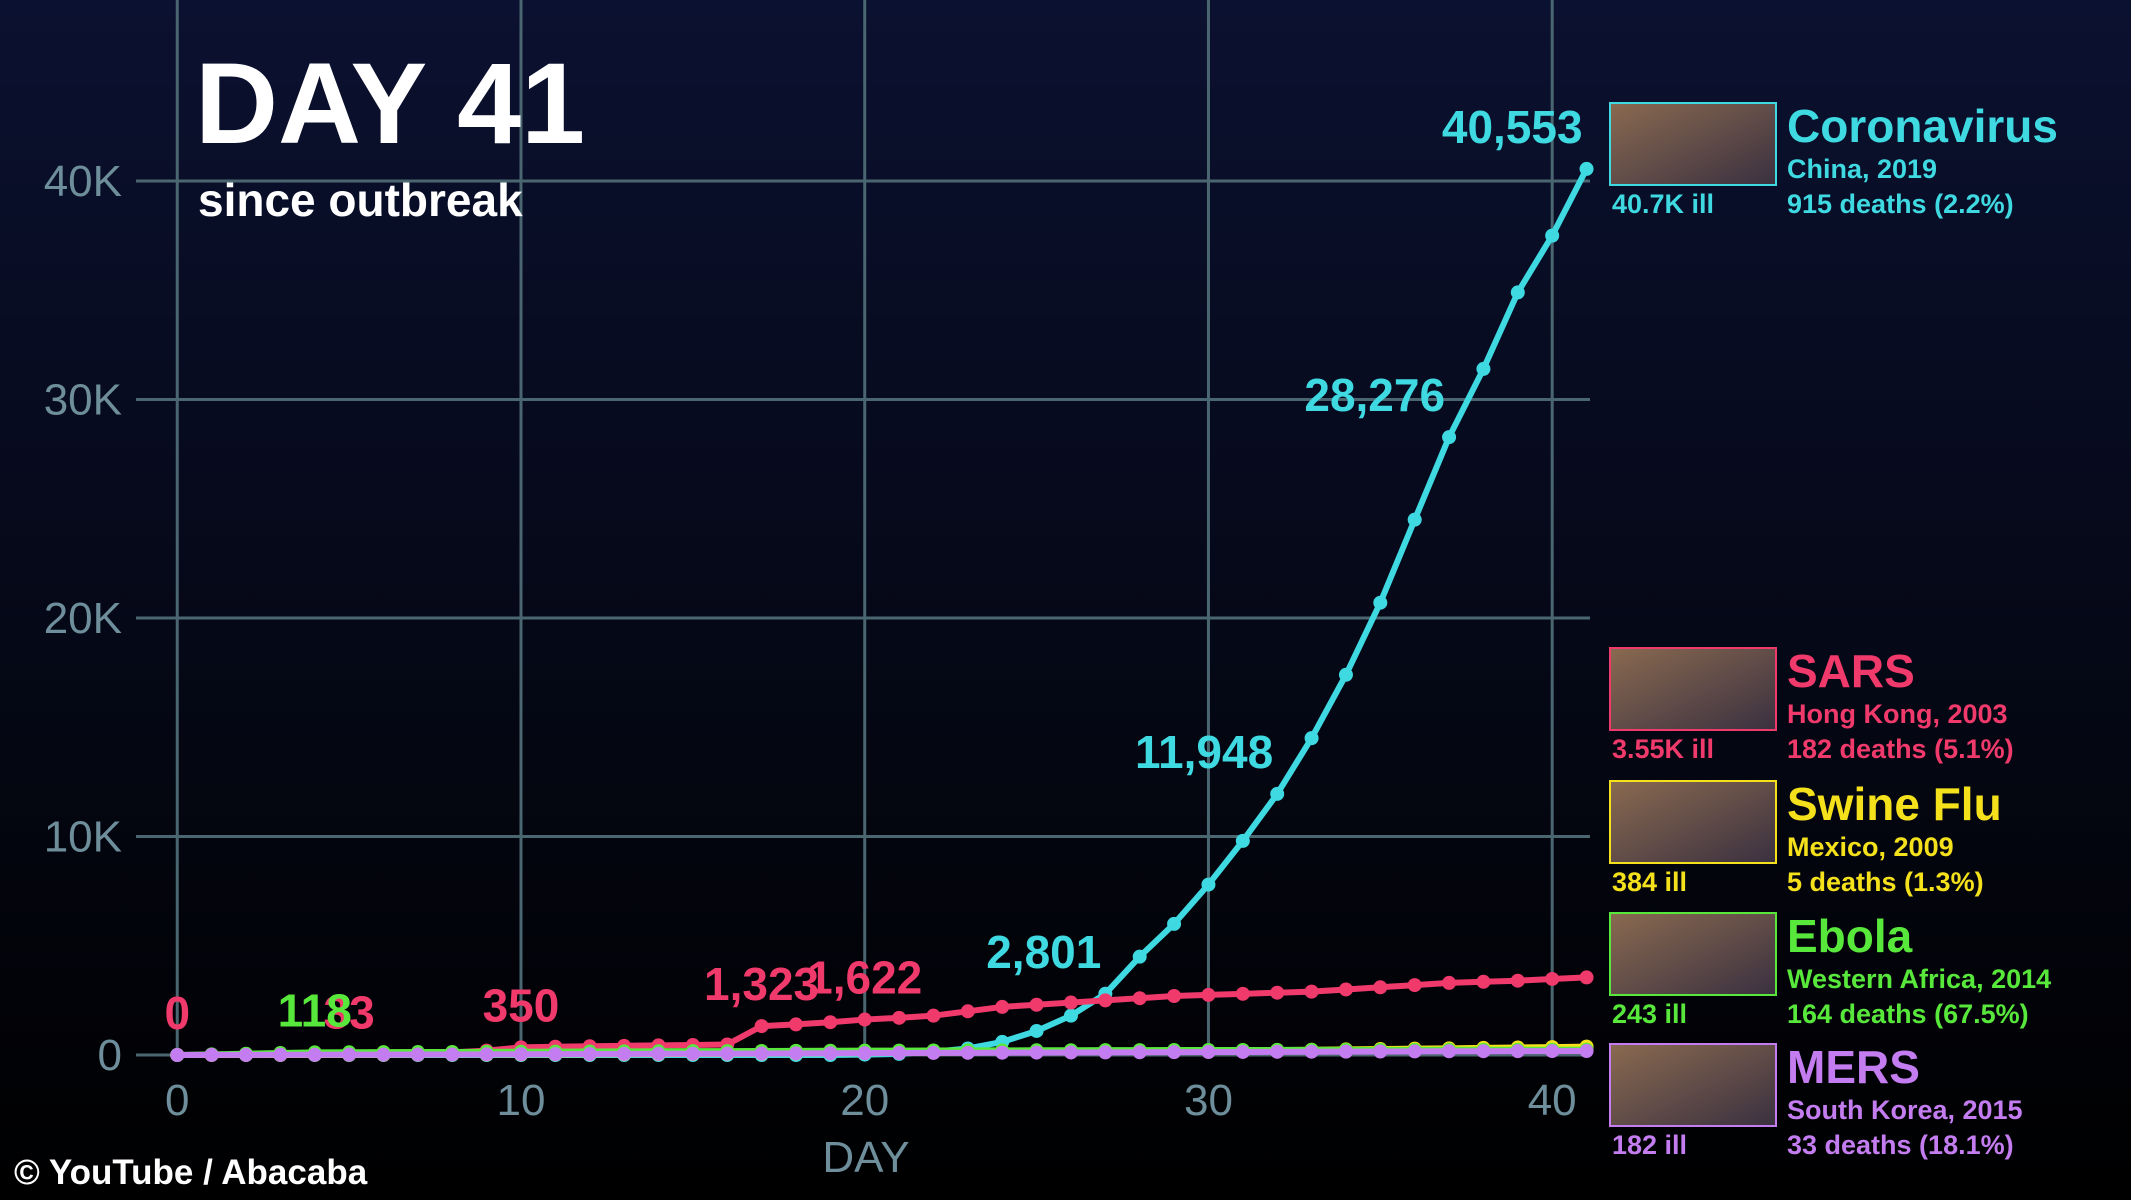 Image resolution: width=2131 pixels, height=1200 pixels. What do you see at coordinates (1649, 1145) in the screenshot?
I see `legend-ill: 182 ill` at bounding box center [1649, 1145].